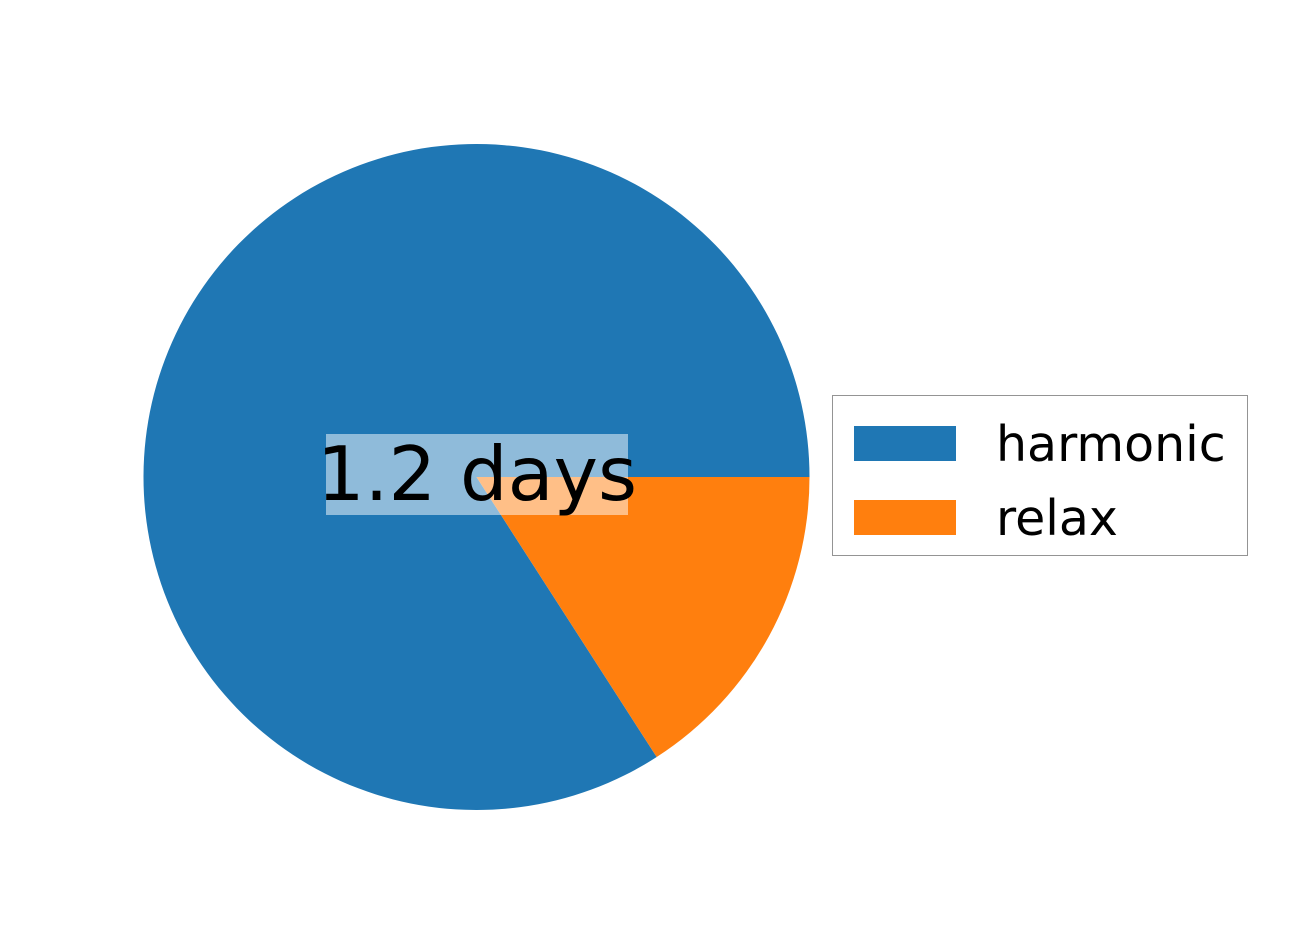 This screenshot has width=1307, height=951. I want to click on pie-slice-relax, so click(643, 617).